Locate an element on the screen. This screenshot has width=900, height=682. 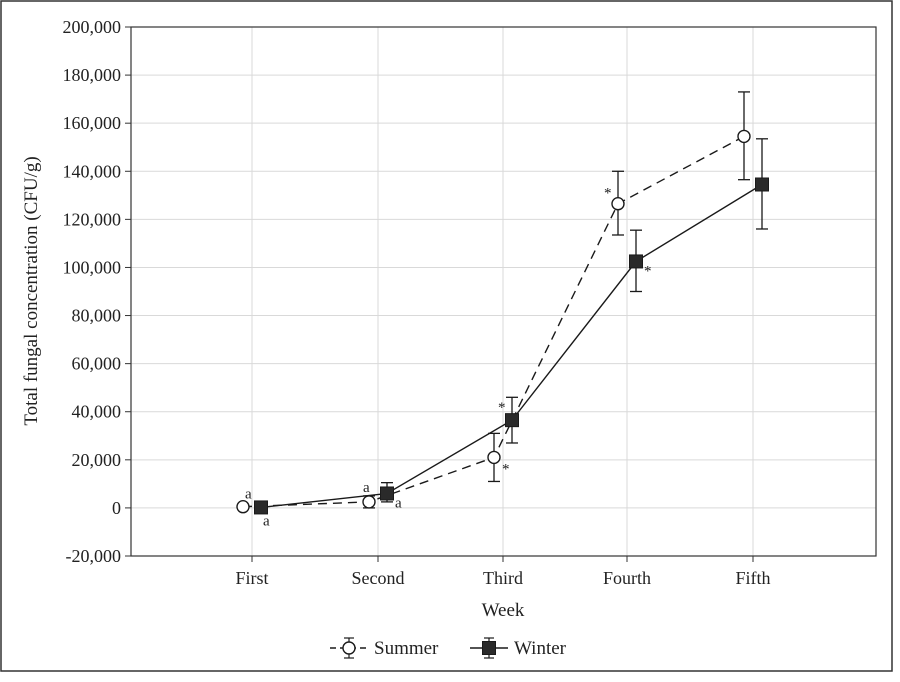
y-tick-label: 120,000 is located at coordinates (92, 219).